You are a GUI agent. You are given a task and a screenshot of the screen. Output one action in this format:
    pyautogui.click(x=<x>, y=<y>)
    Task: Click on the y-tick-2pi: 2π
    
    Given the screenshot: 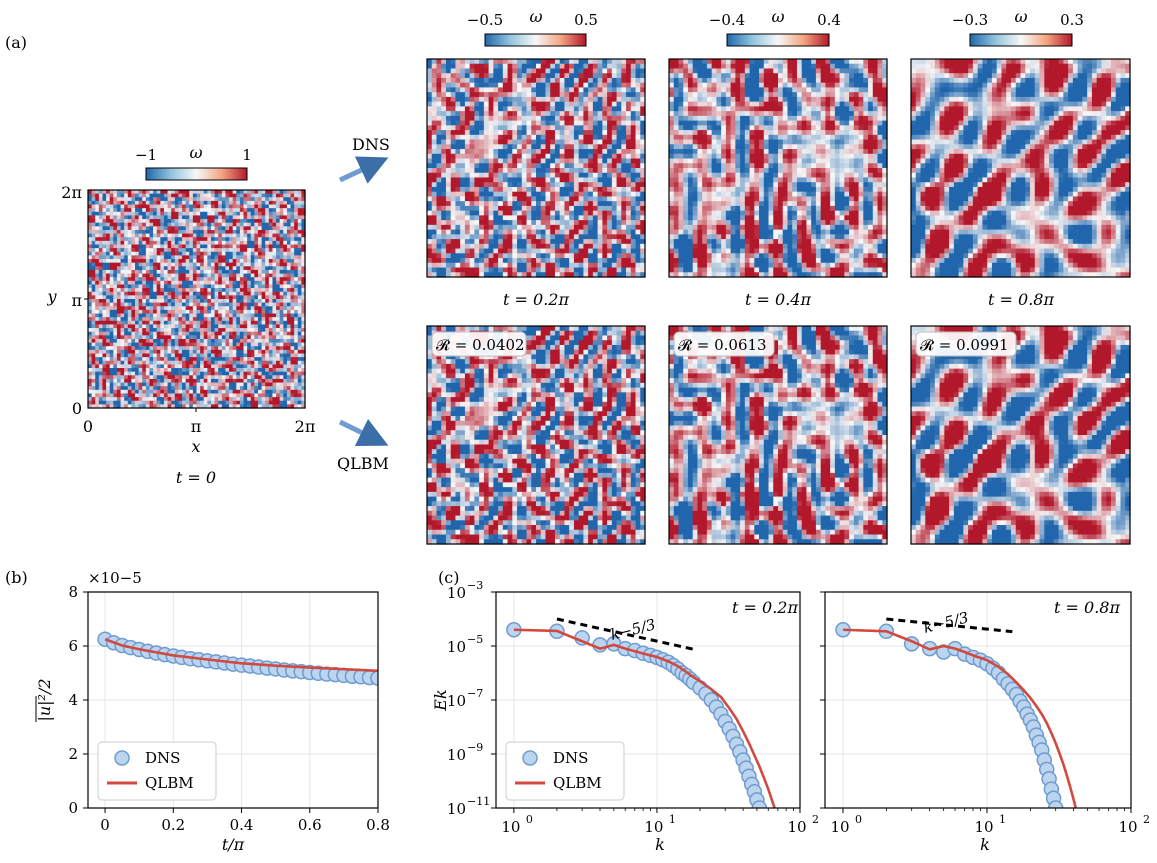 What is the action you would take?
    pyautogui.click(x=71, y=192)
    